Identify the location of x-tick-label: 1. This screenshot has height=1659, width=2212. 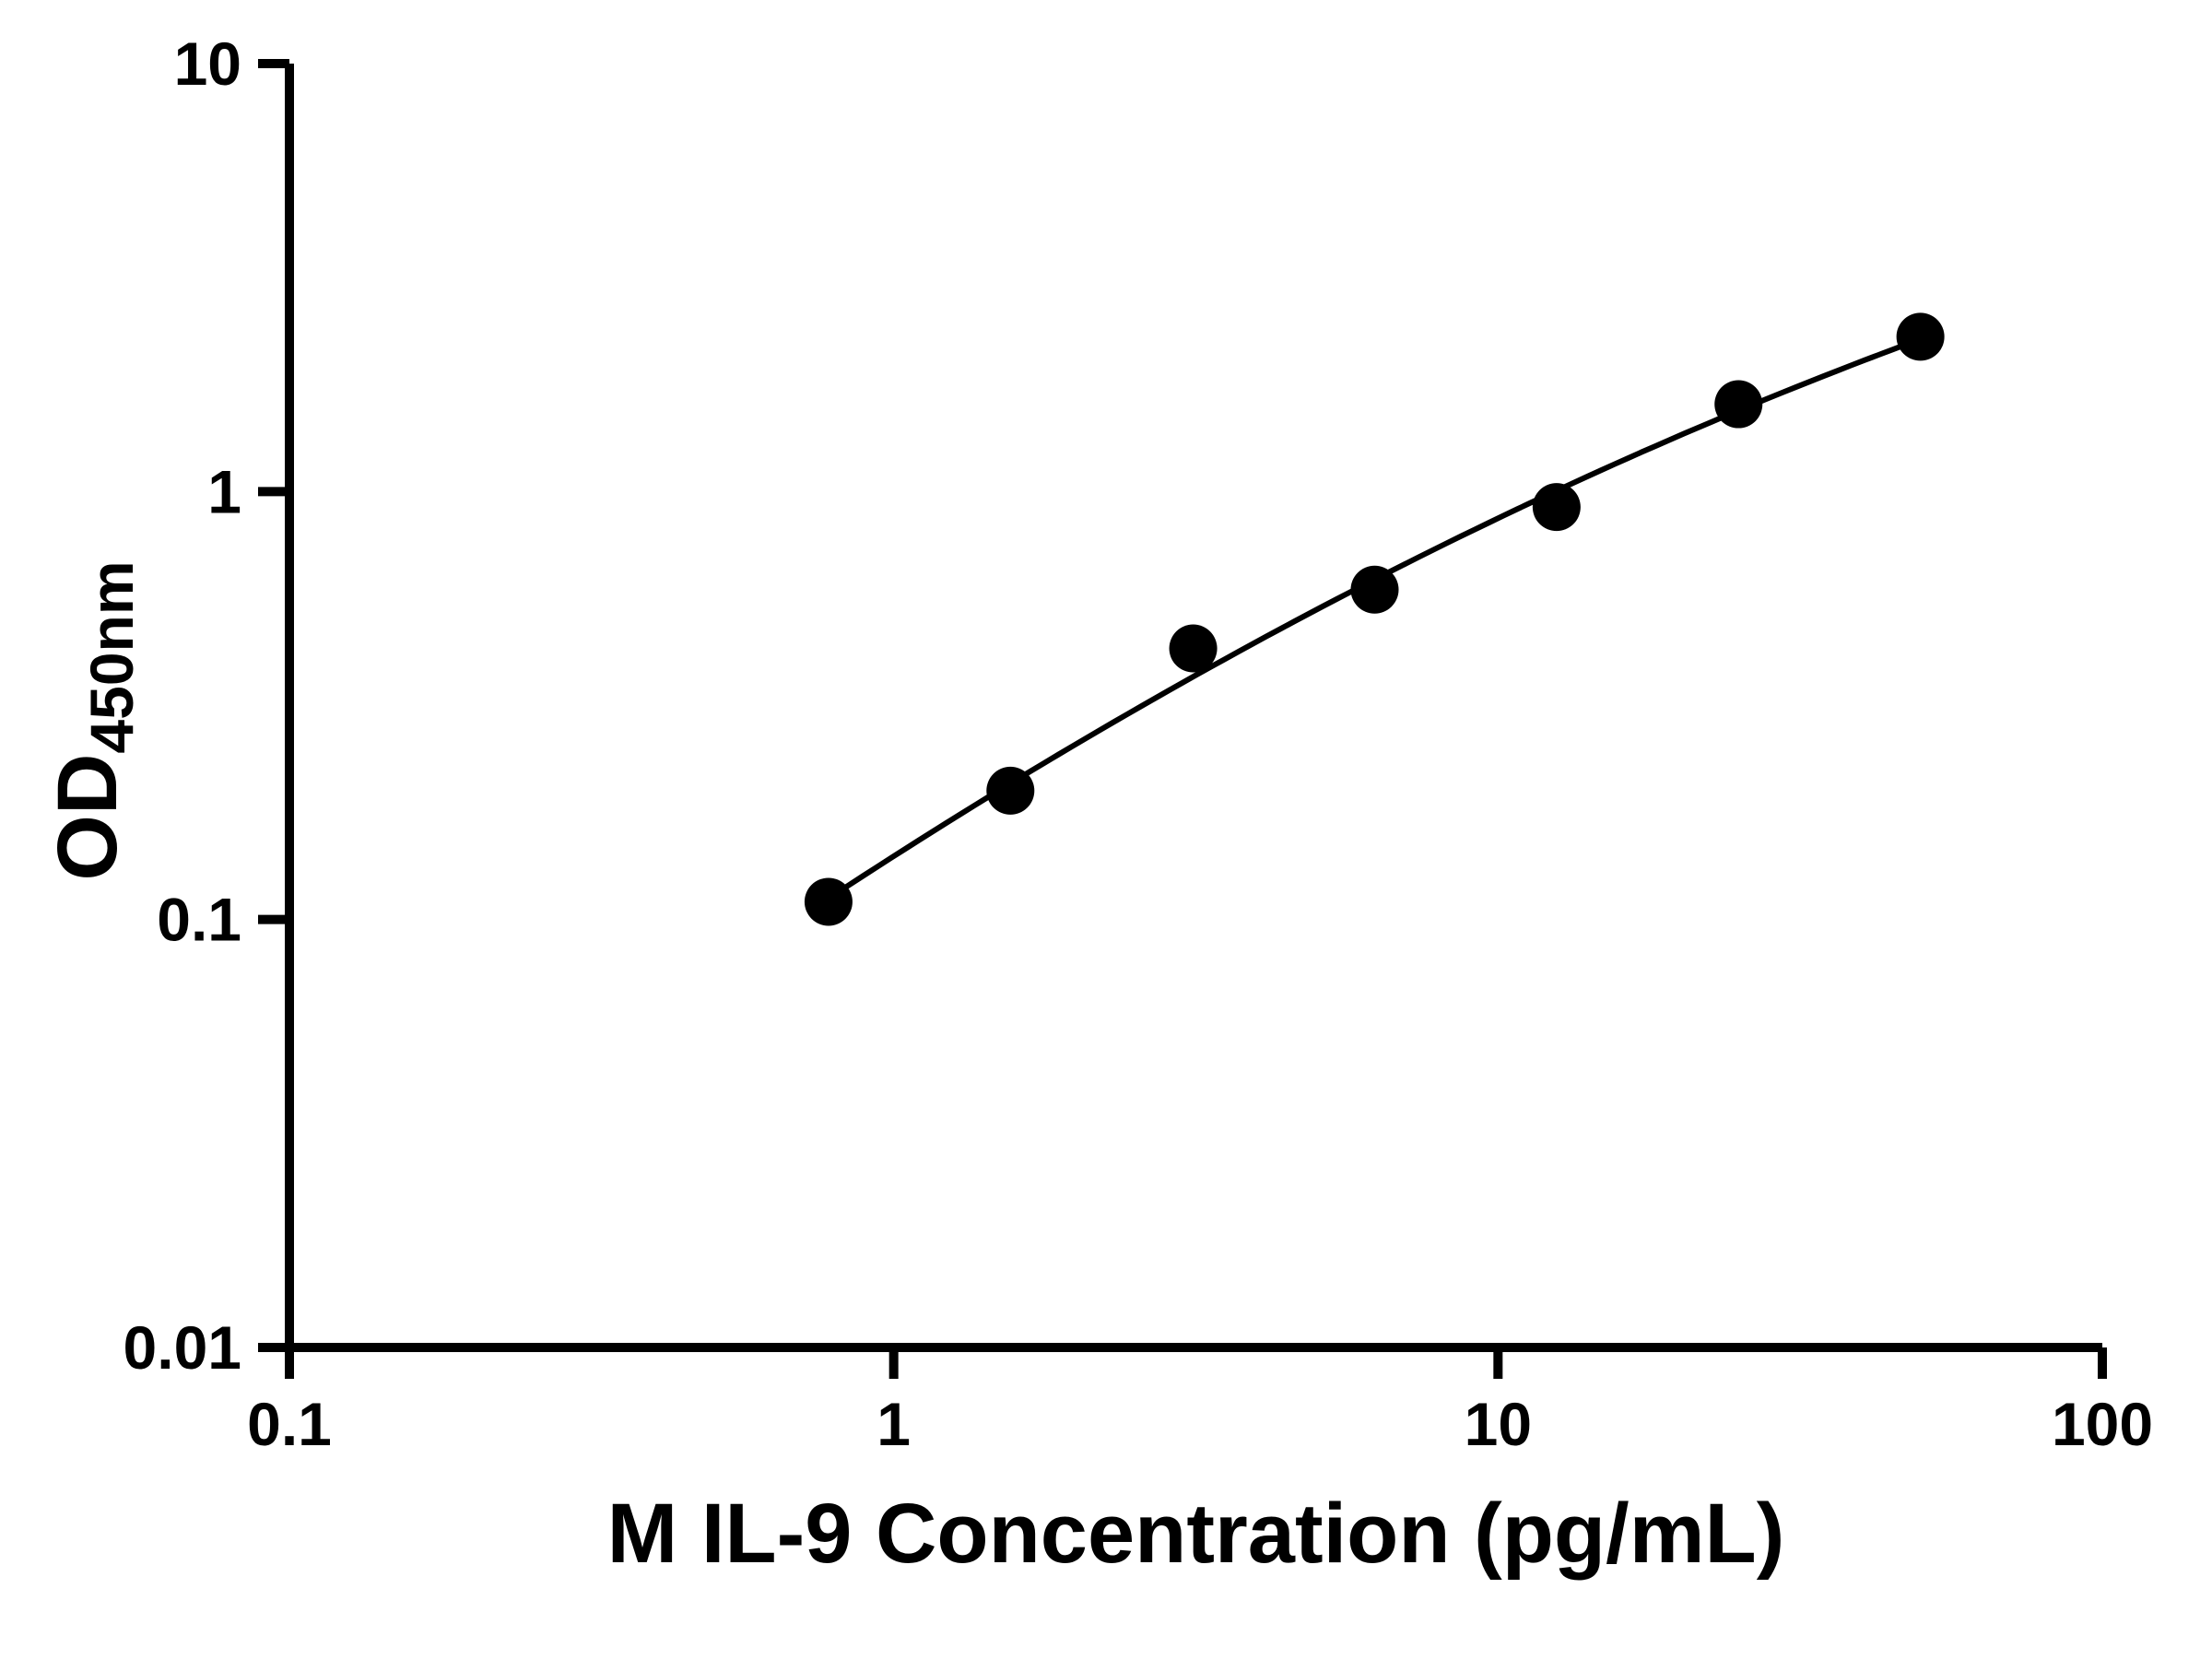
(894, 1424).